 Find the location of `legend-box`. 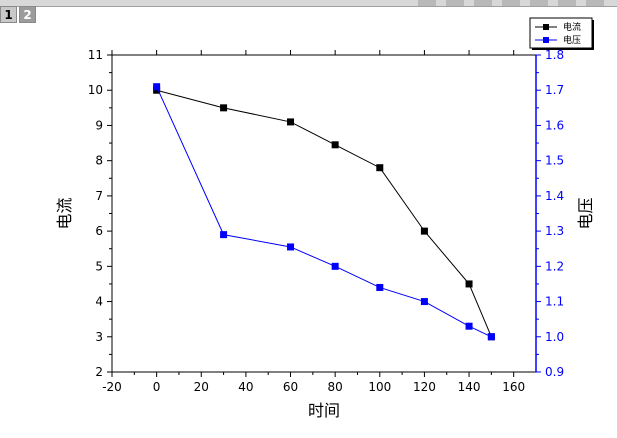

legend-box is located at coordinates (561, 33).